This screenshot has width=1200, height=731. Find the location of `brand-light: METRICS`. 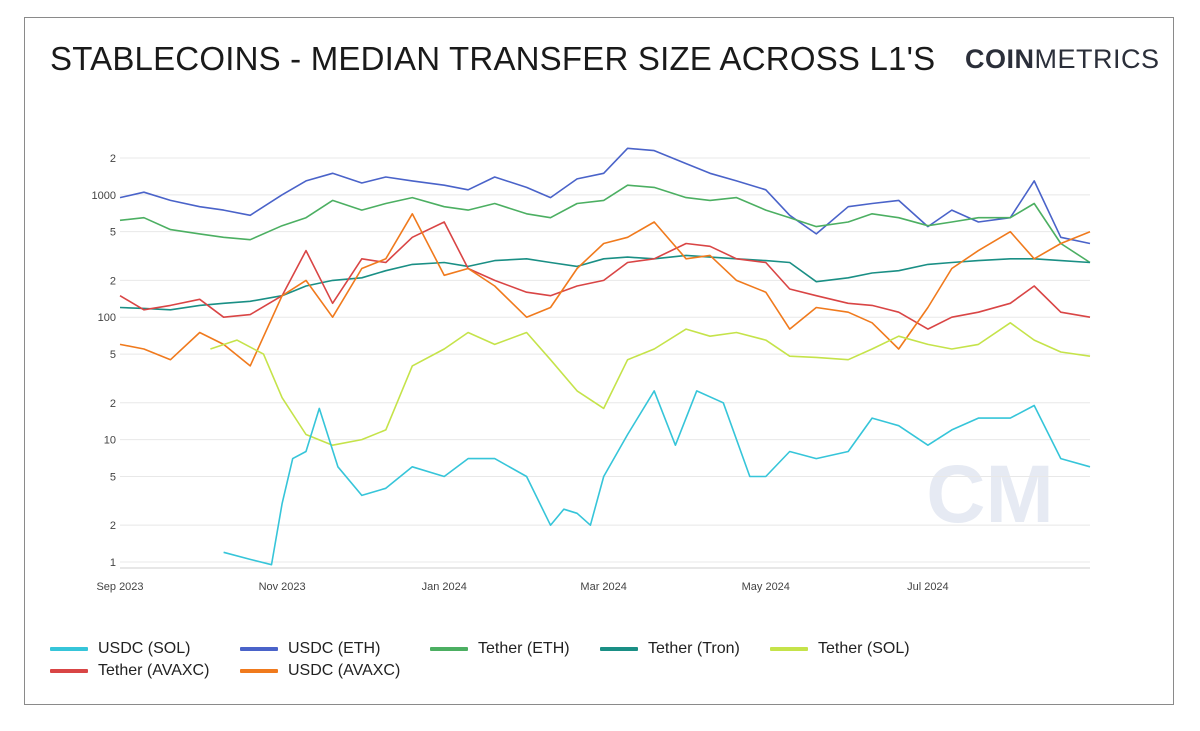

brand-light: METRICS is located at coordinates (1097, 59).